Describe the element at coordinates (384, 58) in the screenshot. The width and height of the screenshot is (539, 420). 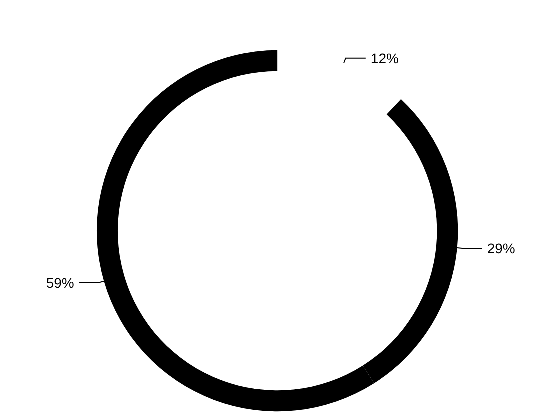
I see `data-label: 12%` at that location.